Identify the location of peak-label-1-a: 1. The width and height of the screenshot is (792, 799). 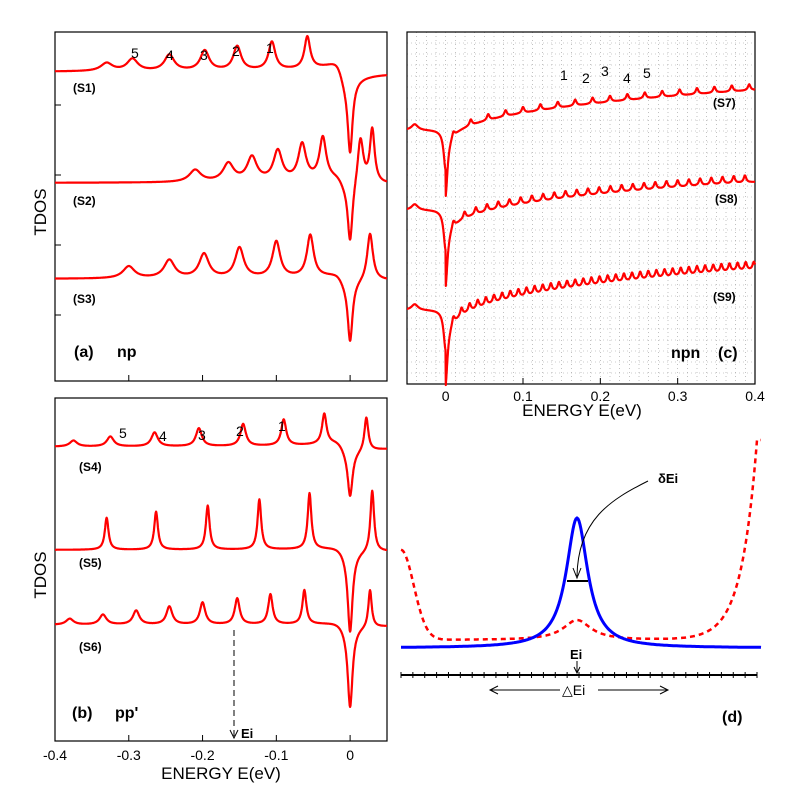
(270, 48).